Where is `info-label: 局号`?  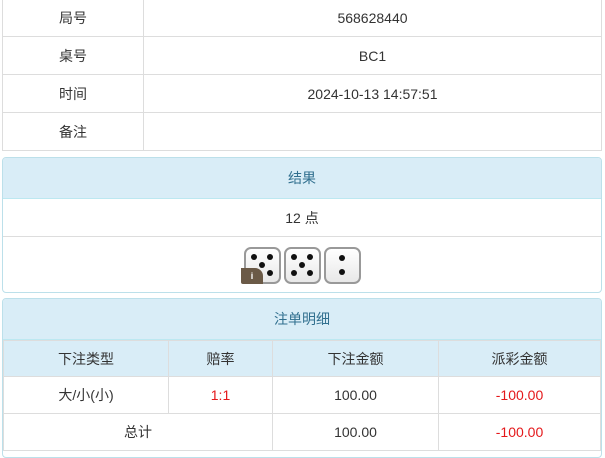 info-label: 局号 is located at coordinates (73, 18).